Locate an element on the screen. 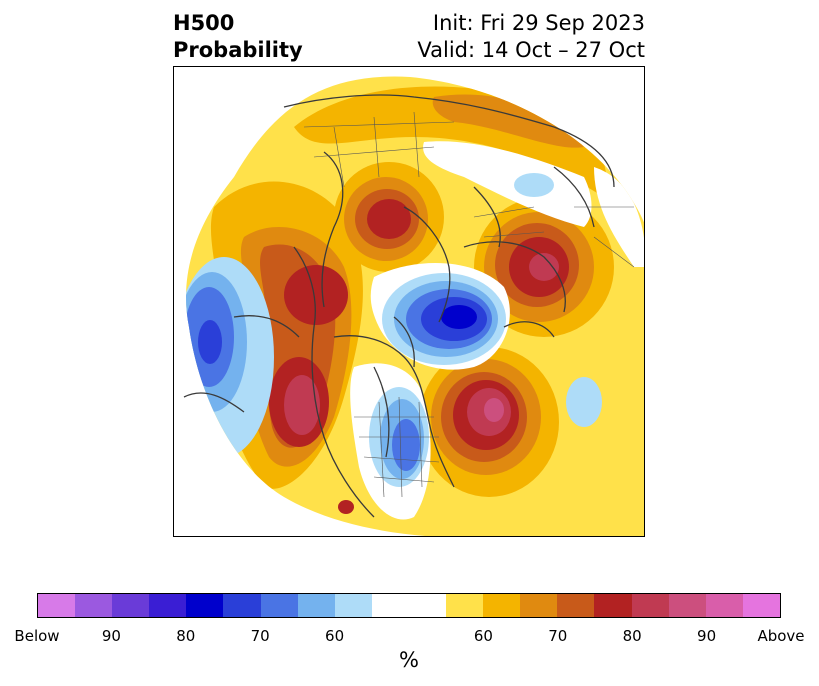  map-title: H500 Probability is located at coordinates (238, 37).